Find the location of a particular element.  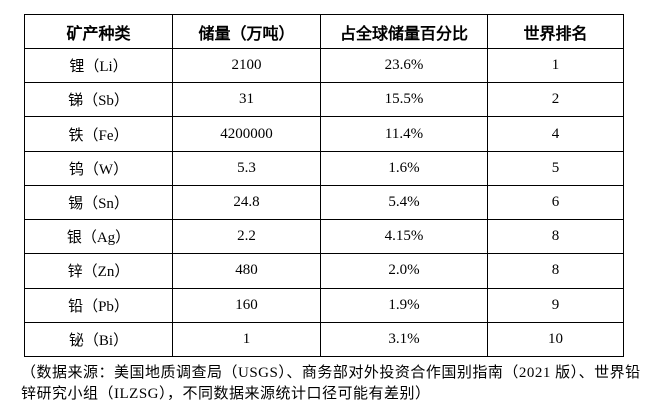

value-cell: 160 is located at coordinates (246, 305).